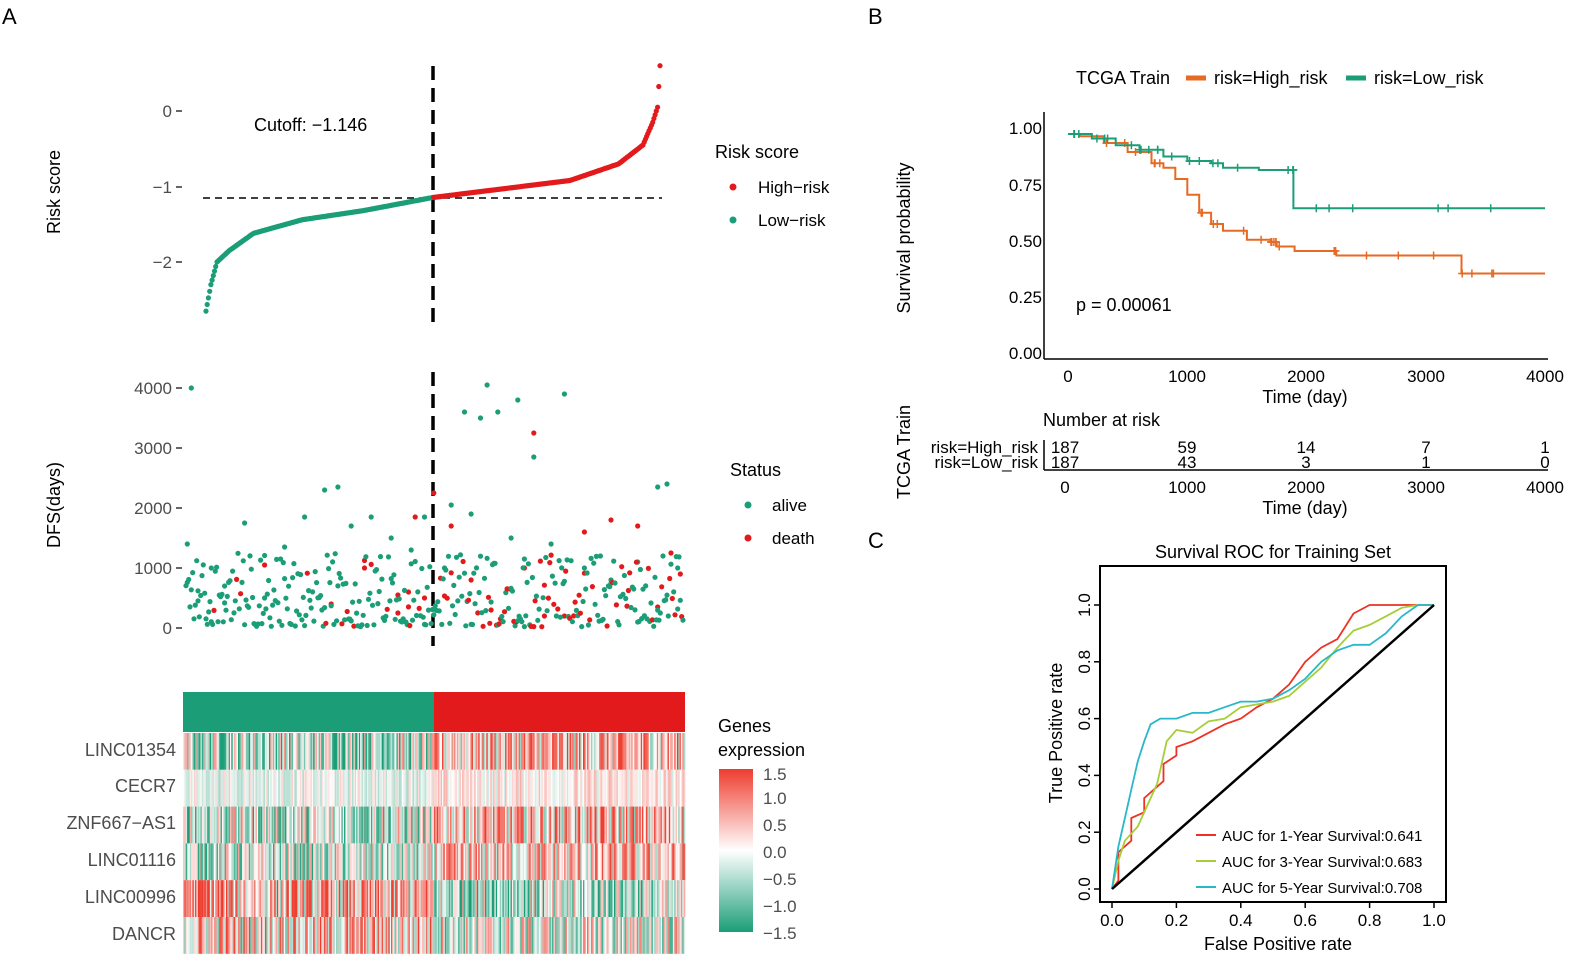  What do you see at coordinates (540, 561) in the screenshot?
I see `dfs-point-death` at bounding box center [540, 561].